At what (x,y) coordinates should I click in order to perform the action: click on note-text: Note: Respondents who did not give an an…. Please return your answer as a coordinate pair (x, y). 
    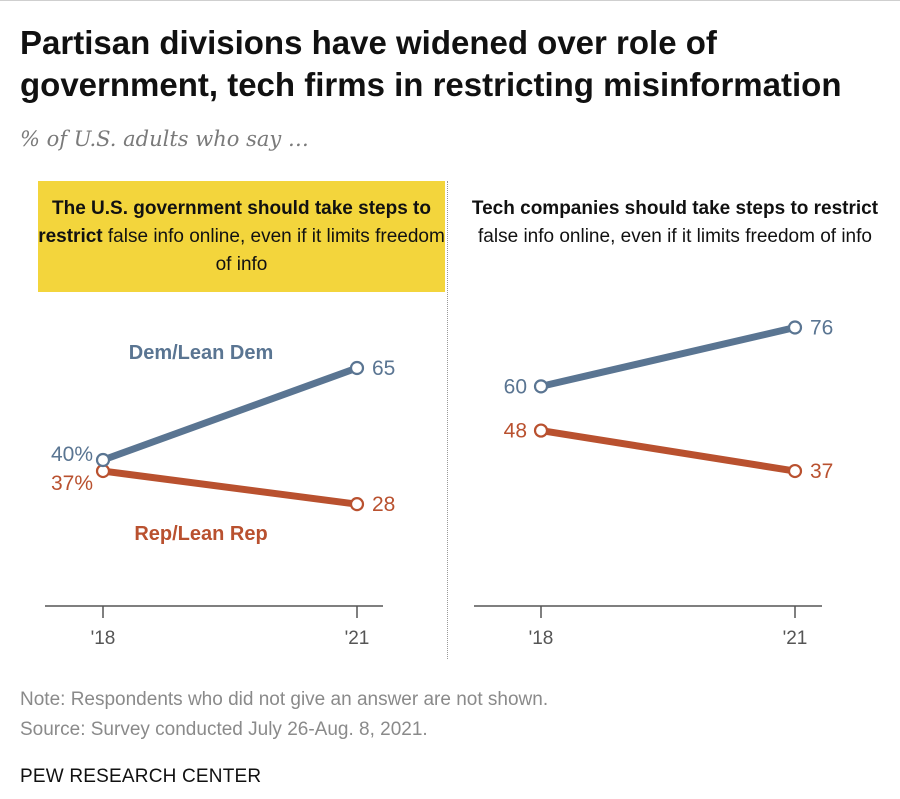
    Looking at the image, I should click on (284, 699).